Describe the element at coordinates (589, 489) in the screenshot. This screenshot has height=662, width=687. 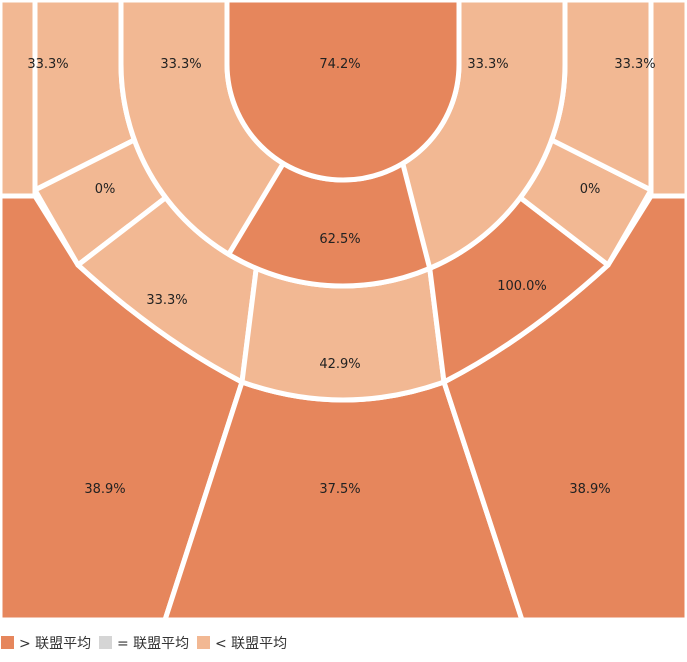
I see `zone-label-right-wing-three: 38.9%` at that location.